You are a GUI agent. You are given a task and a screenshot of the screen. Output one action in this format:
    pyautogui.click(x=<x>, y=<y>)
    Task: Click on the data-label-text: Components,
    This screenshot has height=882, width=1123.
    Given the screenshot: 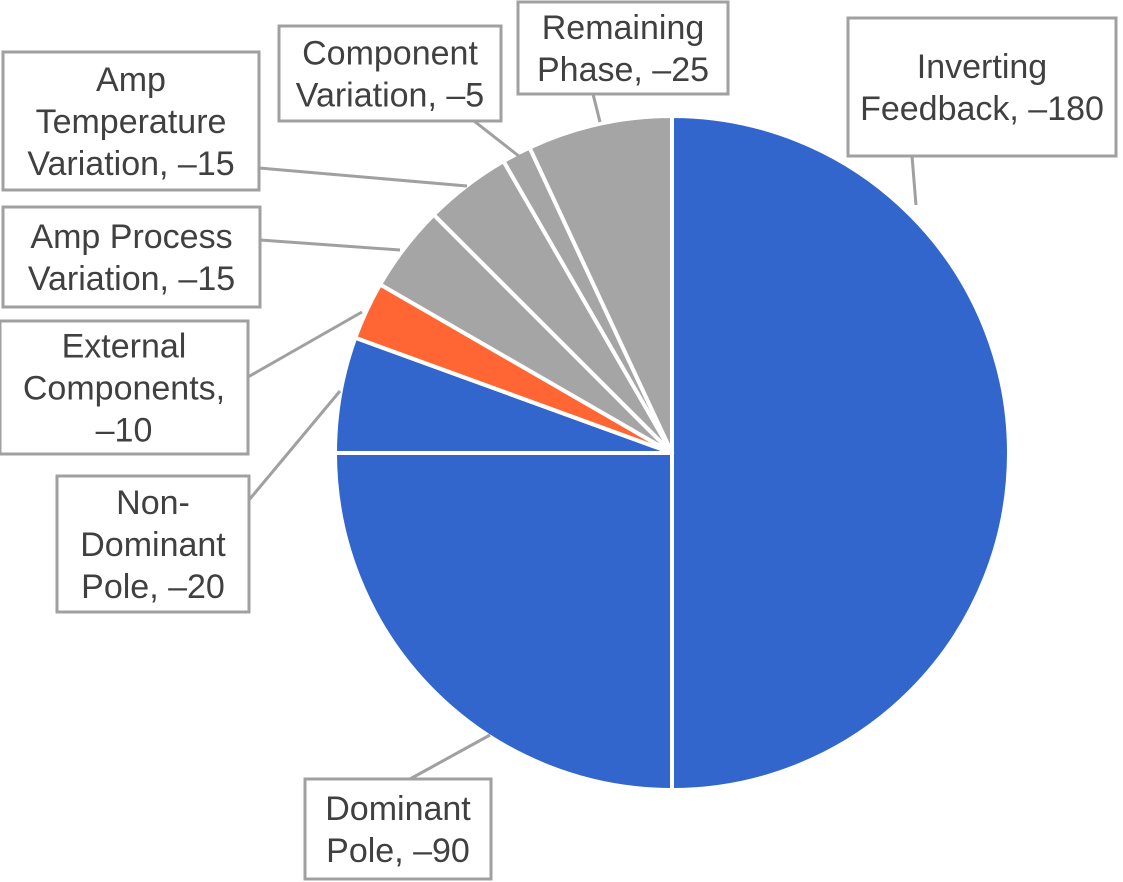 What is the action you would take?
    pyautogui.click(x=124, y=389)
    